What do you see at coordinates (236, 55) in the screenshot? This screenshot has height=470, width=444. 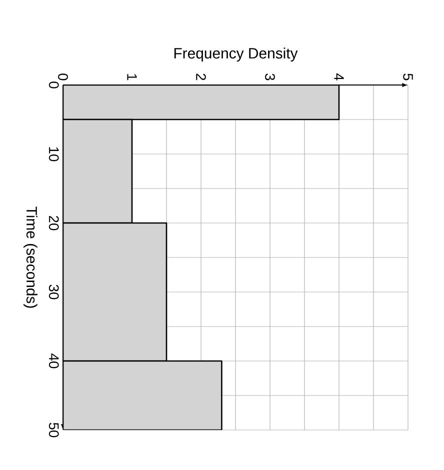 I see `x-axis-title: Frequency Density` at bounding box center [236, 55].